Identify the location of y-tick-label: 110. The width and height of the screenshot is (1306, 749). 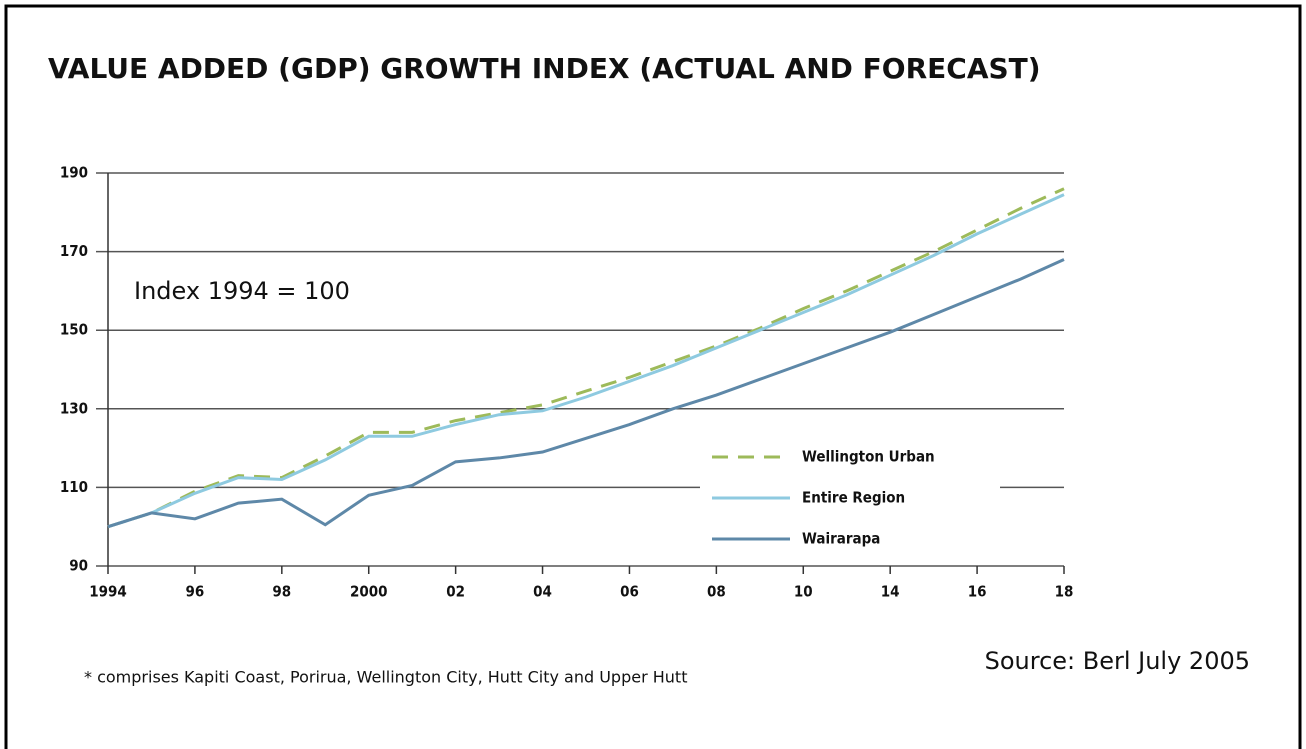
(74, 487).